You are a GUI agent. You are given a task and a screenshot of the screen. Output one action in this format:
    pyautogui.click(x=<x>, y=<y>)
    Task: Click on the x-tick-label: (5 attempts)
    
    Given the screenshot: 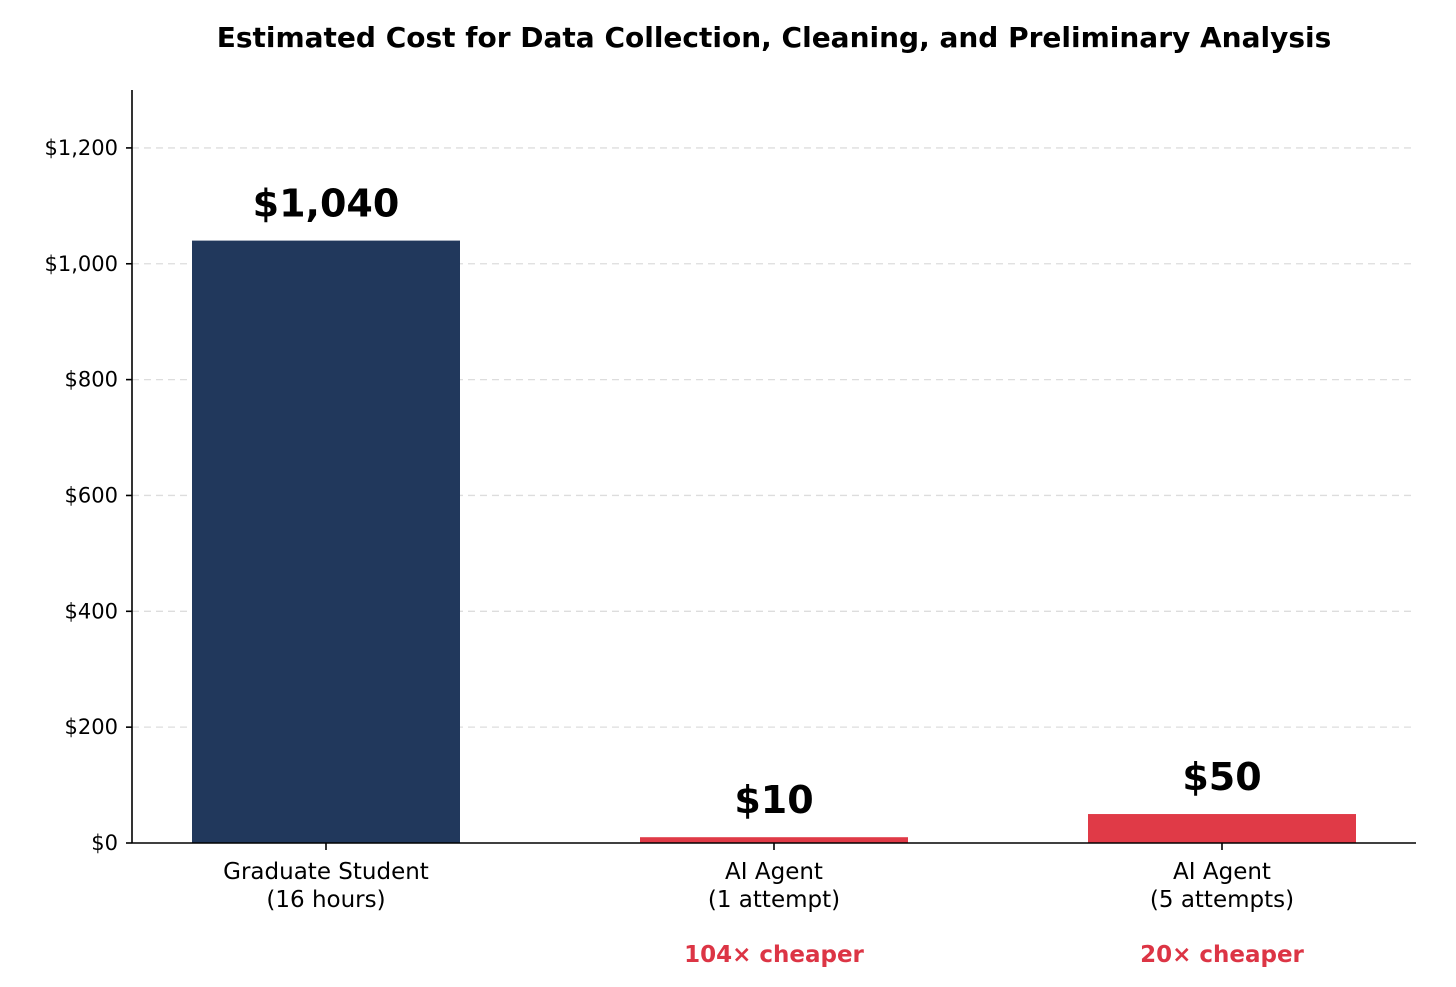 What is the action you would take?
    pyautogui.click(x=1222, y=900)
    